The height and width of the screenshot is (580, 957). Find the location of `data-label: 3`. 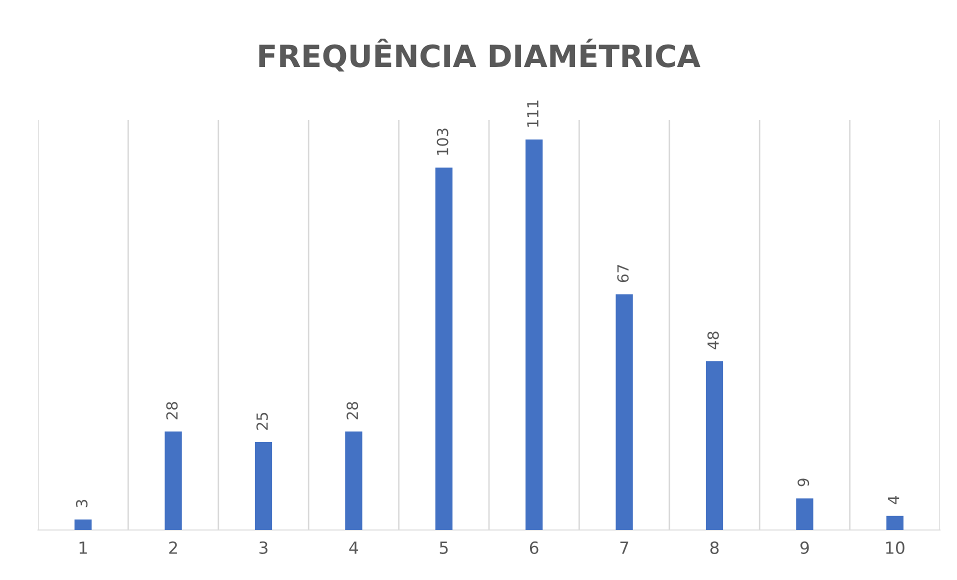

data-label: 3 is located at coordinates (82, 504).